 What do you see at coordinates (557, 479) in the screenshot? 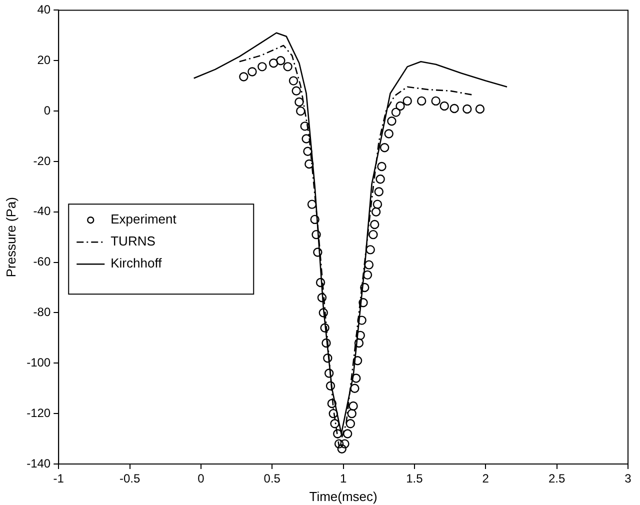
I see `x-tick-label: 2.5` at bounding box center [557, 479].